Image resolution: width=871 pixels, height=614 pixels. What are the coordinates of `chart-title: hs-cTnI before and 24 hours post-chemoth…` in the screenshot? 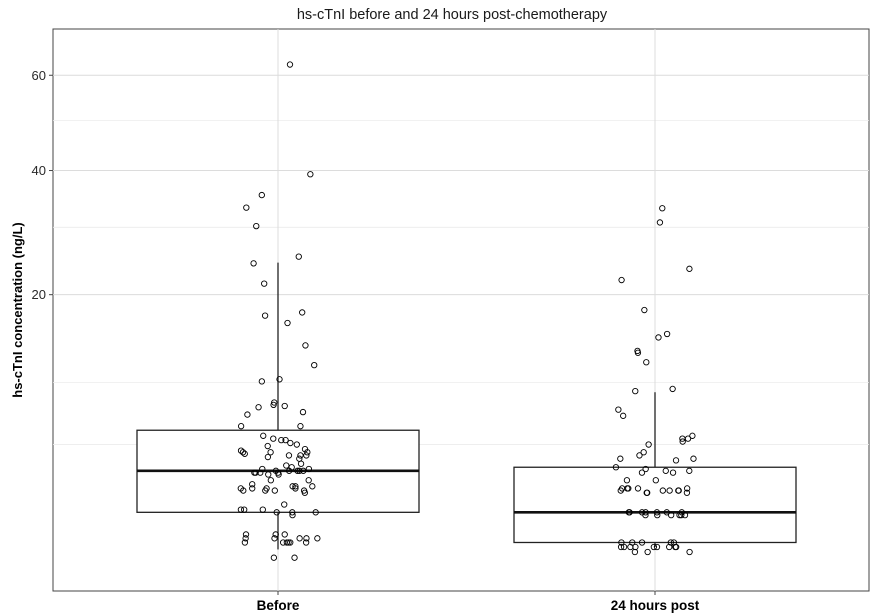 It's located at (452, 15).